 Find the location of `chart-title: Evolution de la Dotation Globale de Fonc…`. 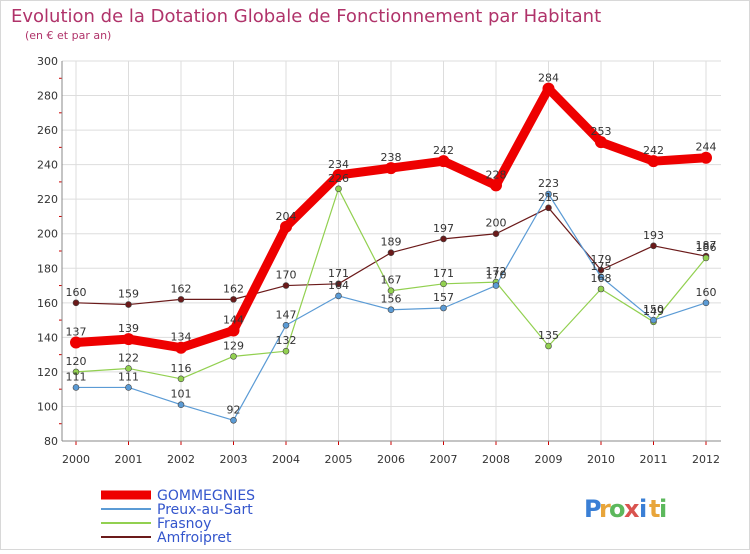

chart-title: Evolution de la Dotation Globale de Fonc… is located at coordinates (306, 16).